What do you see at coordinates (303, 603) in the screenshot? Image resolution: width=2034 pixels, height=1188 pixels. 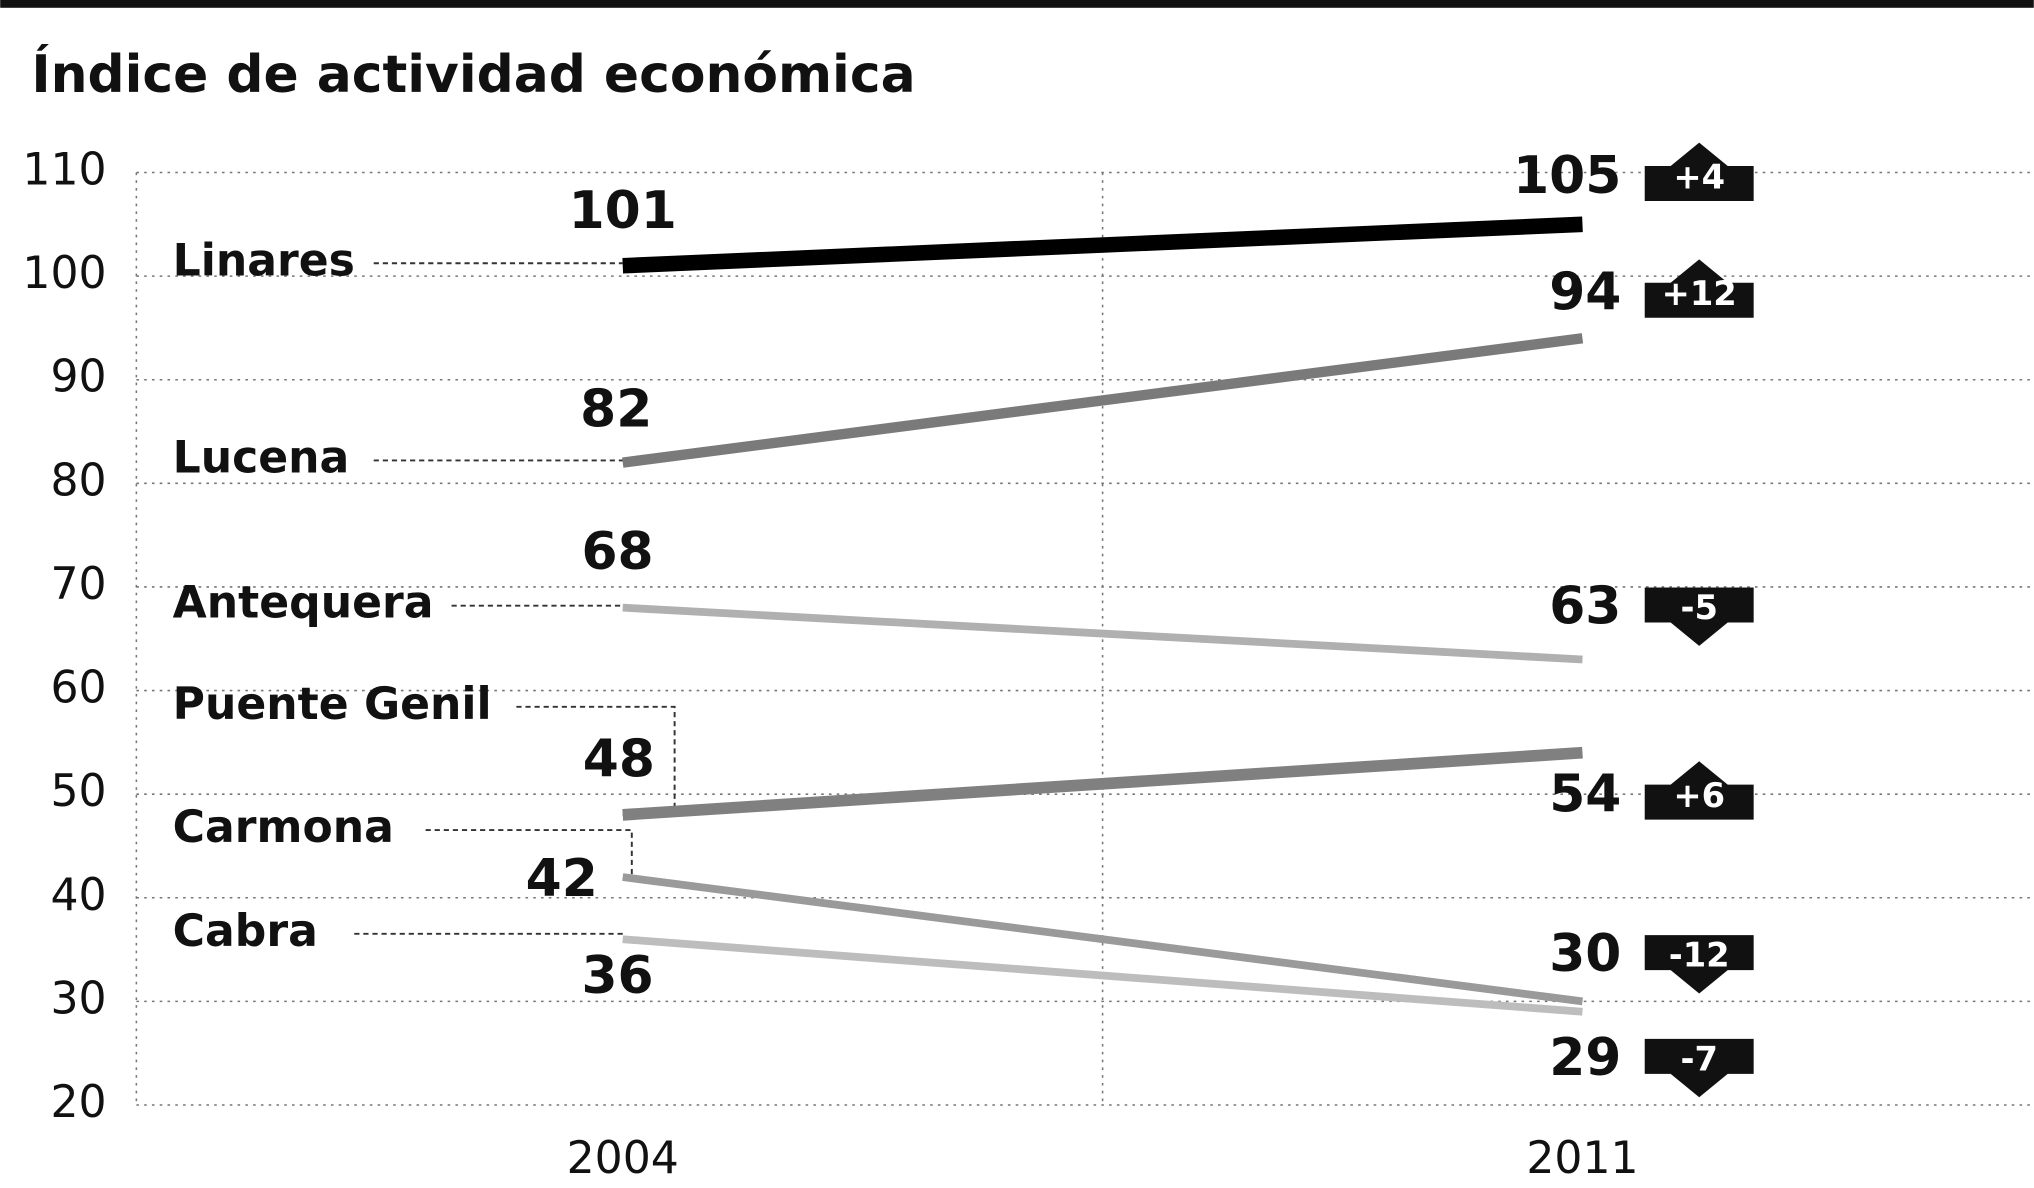 I see `series-name: Antequera` at bounding box center [303, 603].